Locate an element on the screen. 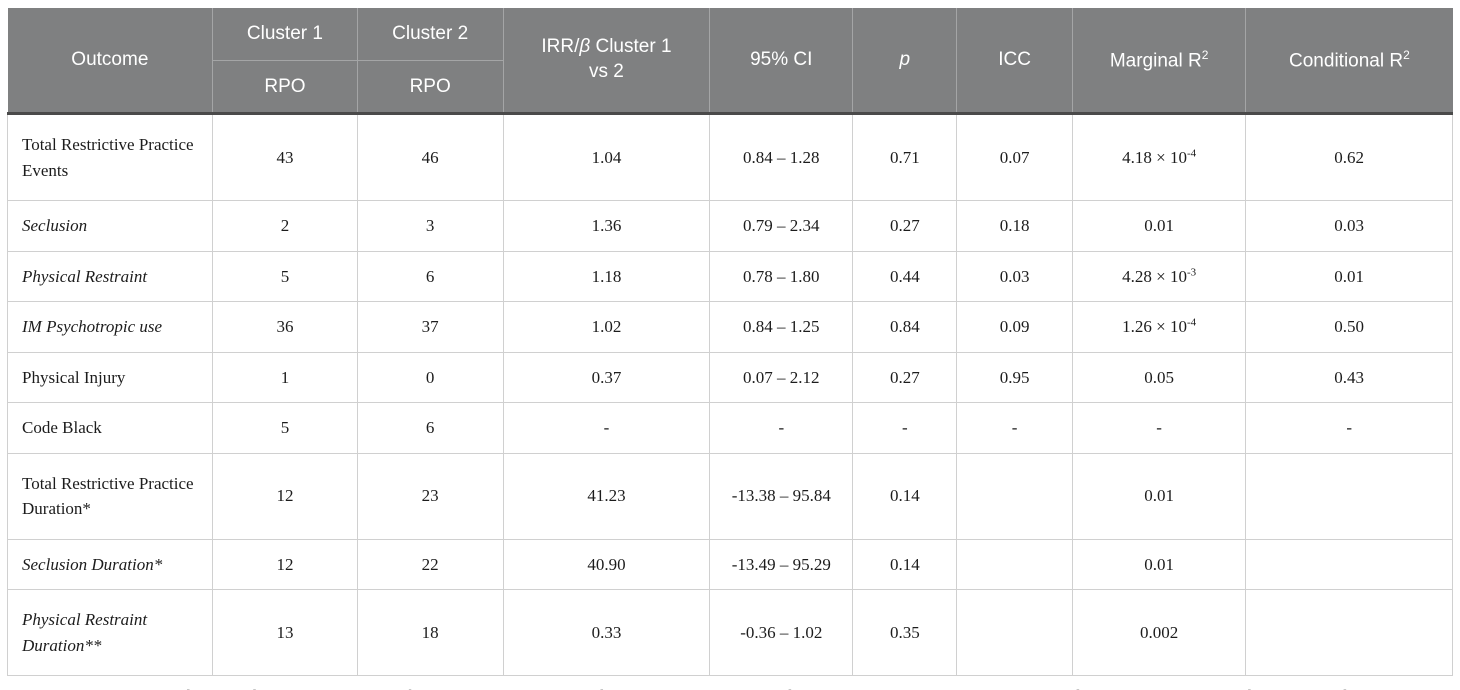 This screenshot has height=690, width=1460. cell-irr: 1.04 is located at coordinates (606, 156).